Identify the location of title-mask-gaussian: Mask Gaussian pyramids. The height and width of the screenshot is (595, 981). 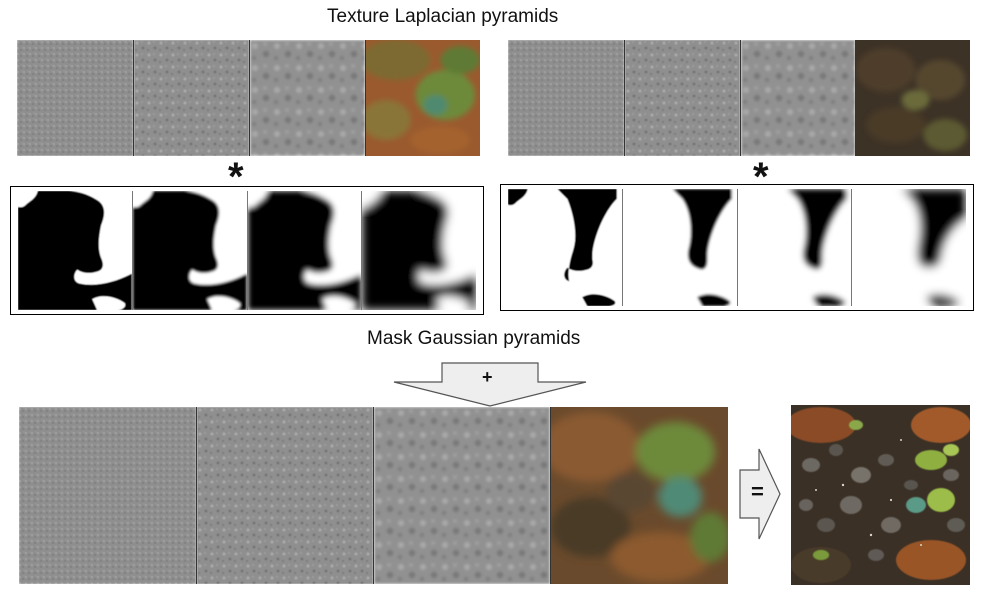
(474, 338).